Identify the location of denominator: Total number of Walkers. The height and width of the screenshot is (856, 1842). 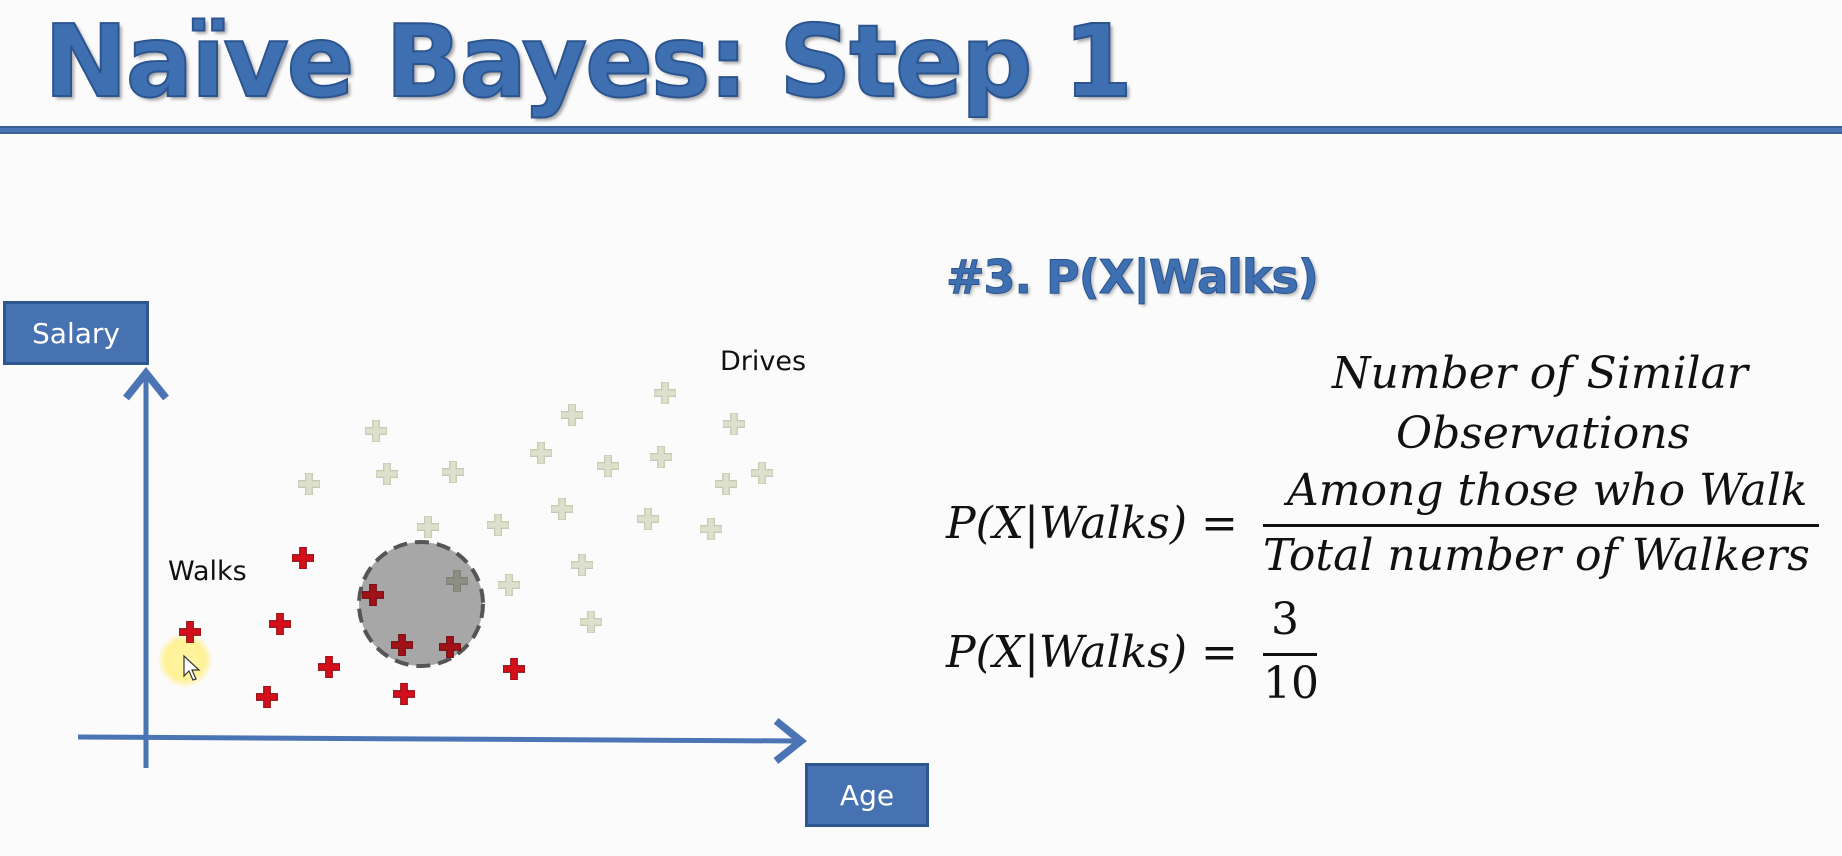
(1536, 555).